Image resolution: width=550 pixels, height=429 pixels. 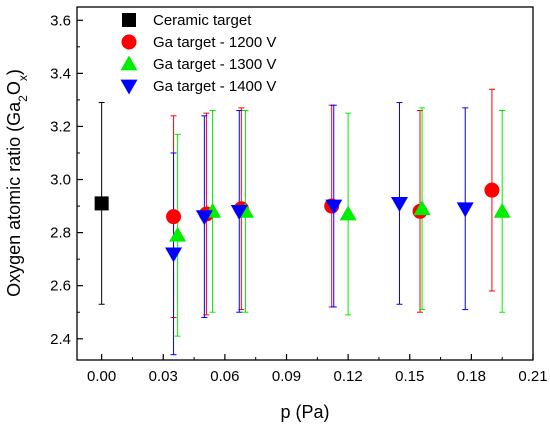 I want to click on data-markers, so click(x=302, y=222).